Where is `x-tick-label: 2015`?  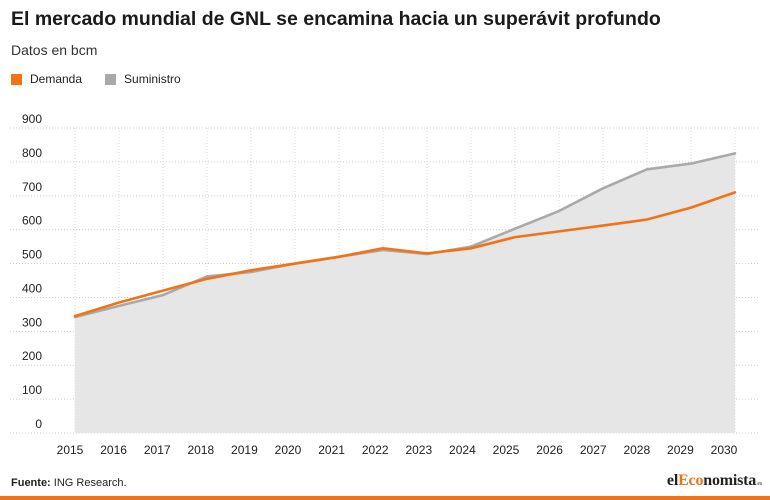 x-tick-label: 2015 is located at coordinates (70, 450).